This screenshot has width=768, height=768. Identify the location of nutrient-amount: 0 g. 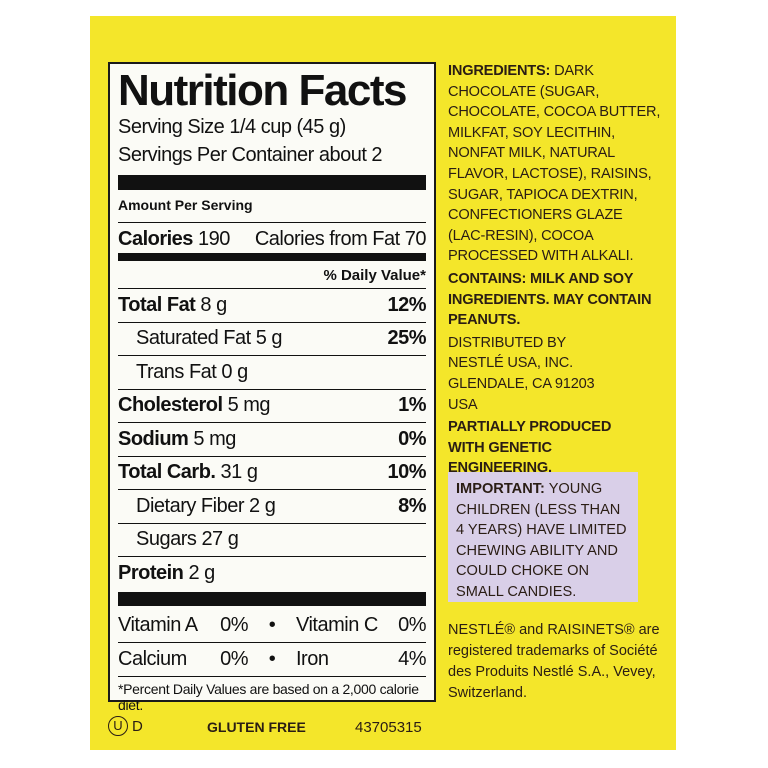
(234, 371).